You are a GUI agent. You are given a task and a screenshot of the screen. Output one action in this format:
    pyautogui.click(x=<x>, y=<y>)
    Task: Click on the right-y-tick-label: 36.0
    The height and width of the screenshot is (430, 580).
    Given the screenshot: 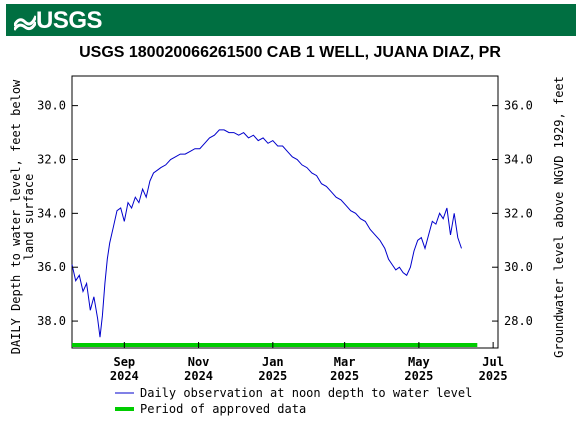 What is the action you would take?
    pyautogui.click(x=518, y=106)
    